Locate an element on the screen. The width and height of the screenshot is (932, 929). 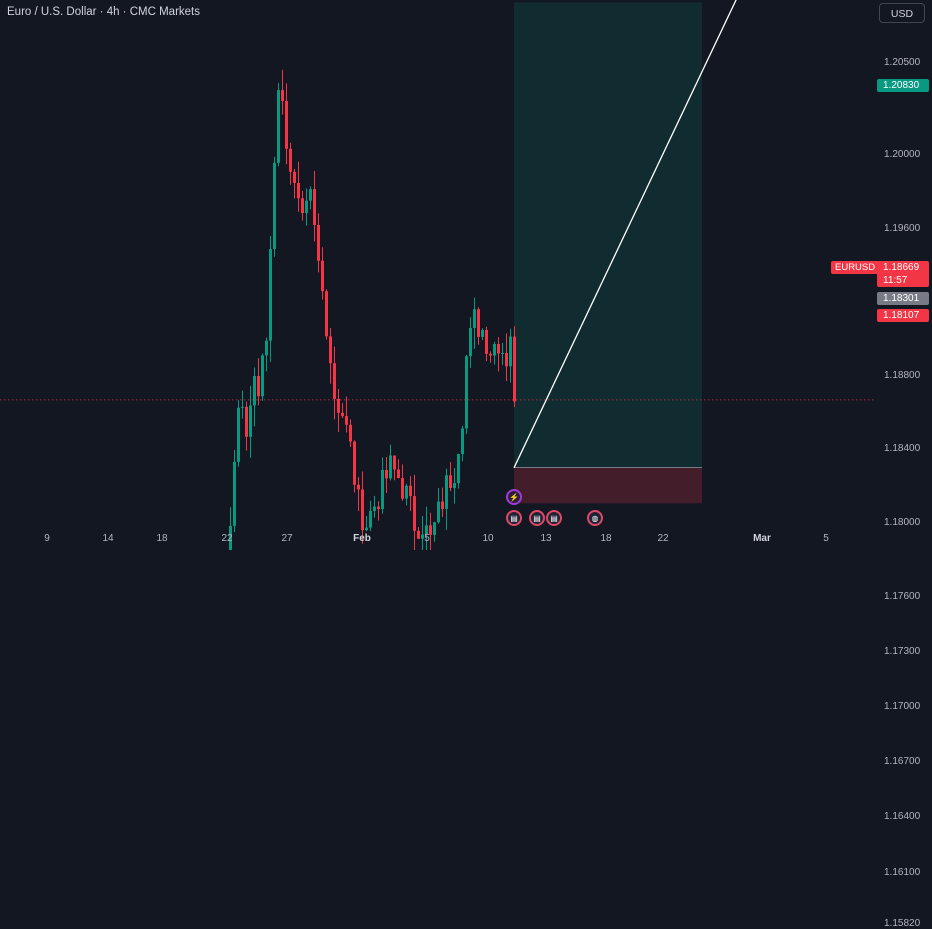
time-tick: 13 is located at coordinates (546, 538).